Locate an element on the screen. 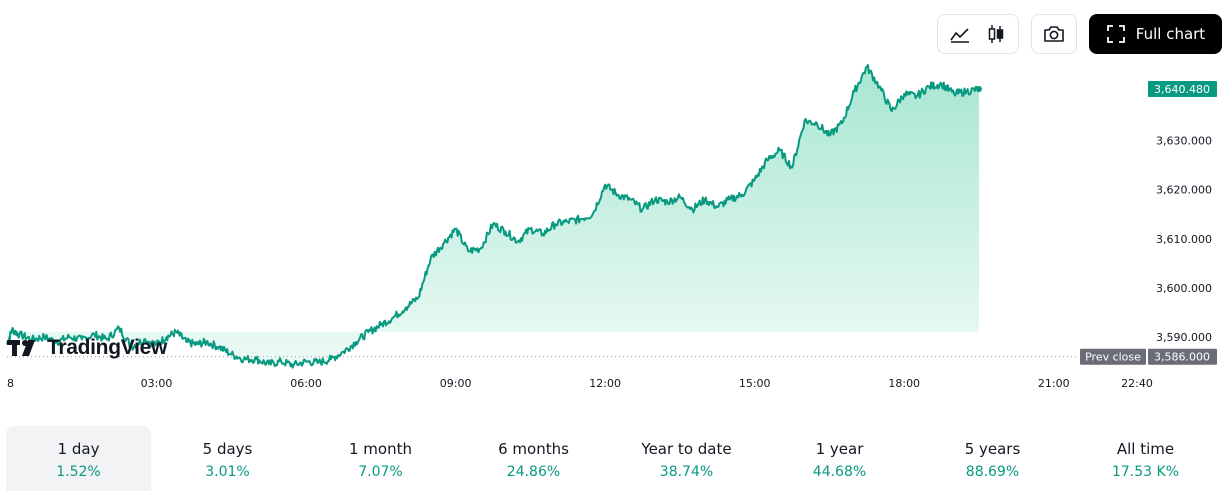 This screenshot has width=1226, height=491. period-change-value: 1.52% is located at coordinates (78, 472).